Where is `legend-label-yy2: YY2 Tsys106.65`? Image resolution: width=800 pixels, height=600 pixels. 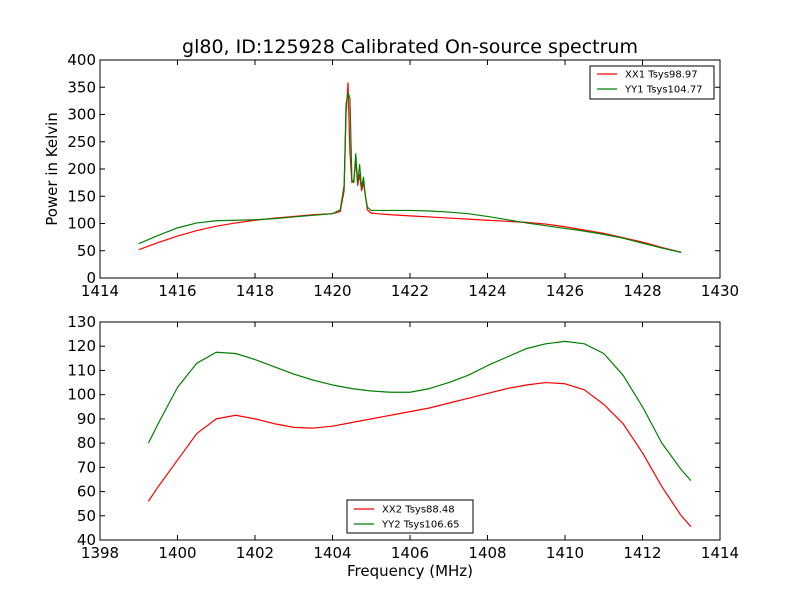
legend-label-yy2: YY2 Tsys106.65 is located at coordinates (420, 525).